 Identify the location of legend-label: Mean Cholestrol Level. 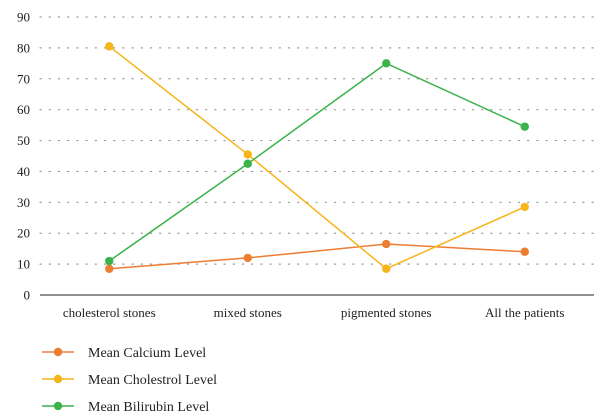
(152, 380).